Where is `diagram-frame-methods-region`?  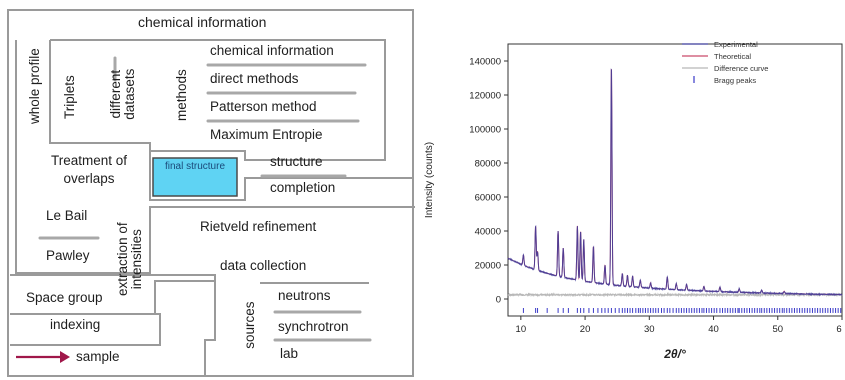 diagram-frame-methods-region is located at coordinates (218, 100).